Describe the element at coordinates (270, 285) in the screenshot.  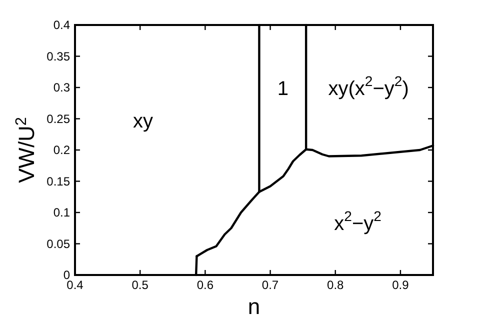
I see `x-tick-label: 0.7` at that location.